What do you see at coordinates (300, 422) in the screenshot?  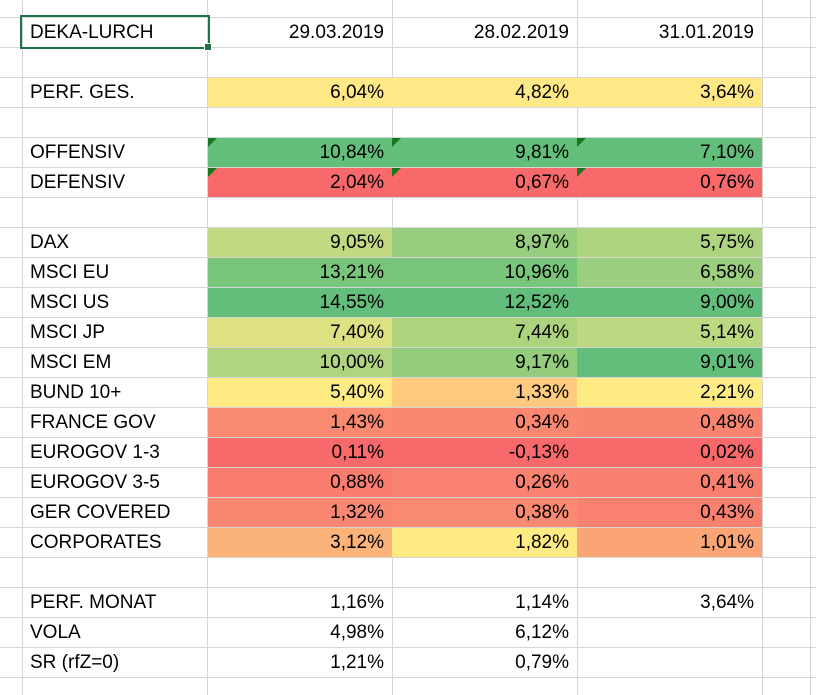 I see `cell-france-gov-c1: 1,43%` at bounding box center [300, 422].